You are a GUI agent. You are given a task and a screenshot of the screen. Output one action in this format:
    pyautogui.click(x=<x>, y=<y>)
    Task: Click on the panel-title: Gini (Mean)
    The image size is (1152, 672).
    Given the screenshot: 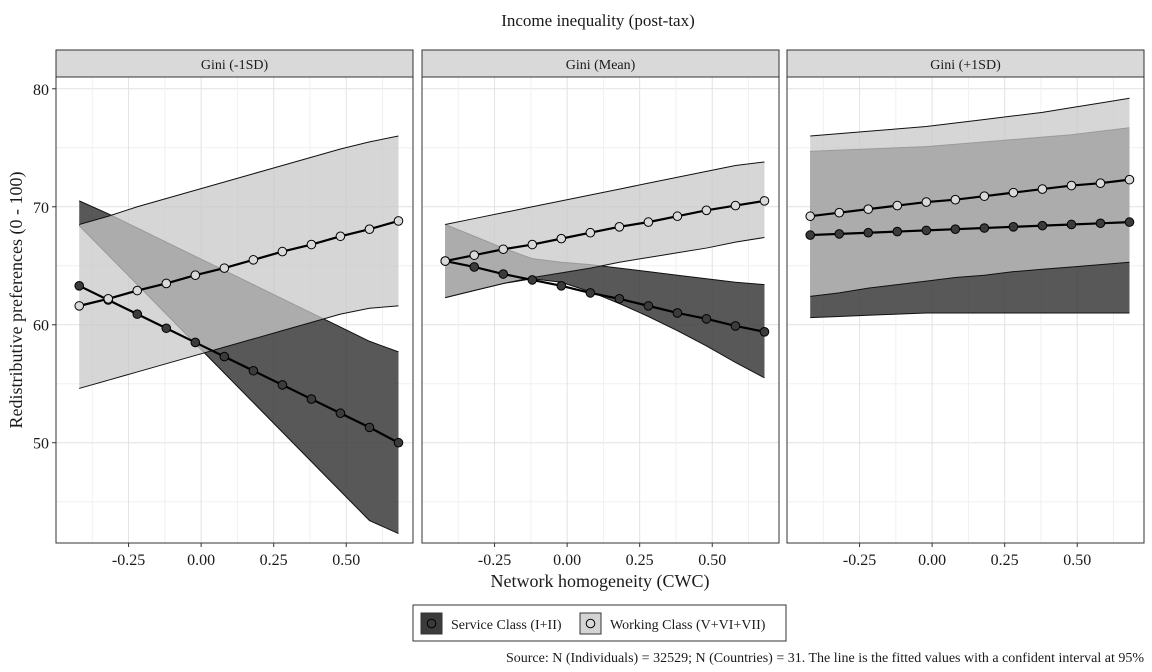 What is the action you would take?
    pyautogui.click(x=601, y=65)
    